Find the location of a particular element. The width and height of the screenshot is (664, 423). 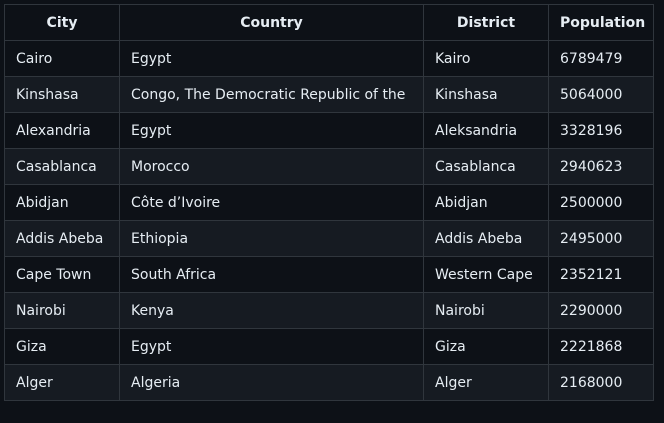

table-row: Alger Algeria Alger 2168000 is located at coordinates (329, 382).